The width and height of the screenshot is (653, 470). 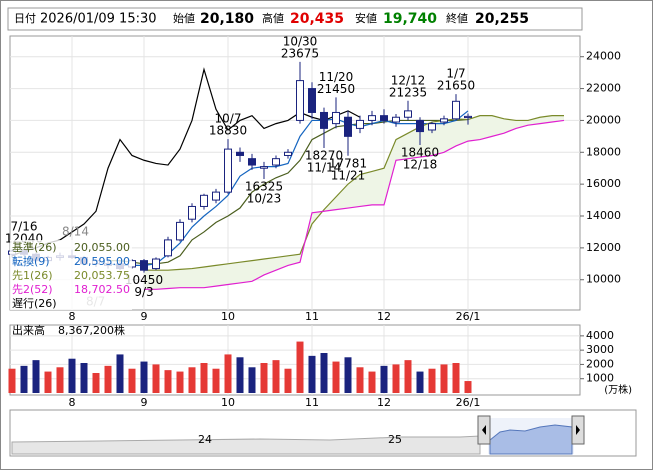 I want to click on header-value: 20,180, so click(x=227, y=19).